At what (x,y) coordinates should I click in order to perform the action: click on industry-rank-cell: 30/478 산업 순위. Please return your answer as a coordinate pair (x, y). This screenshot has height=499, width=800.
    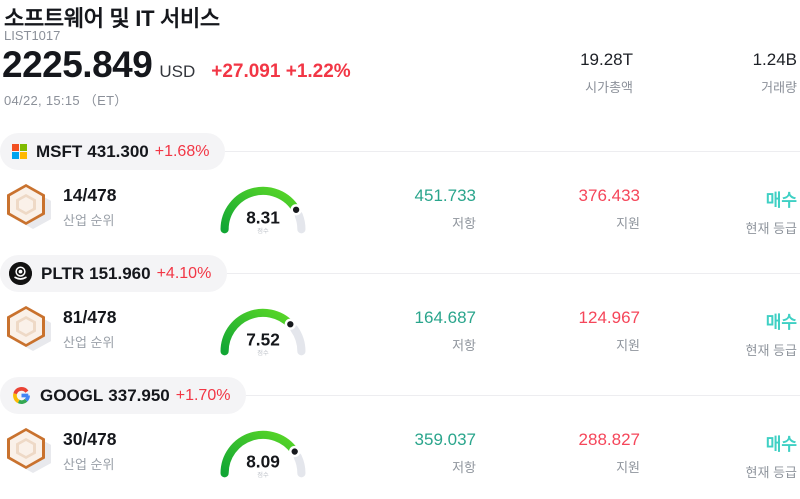
    Looking at the image, I should click on (95, 449).